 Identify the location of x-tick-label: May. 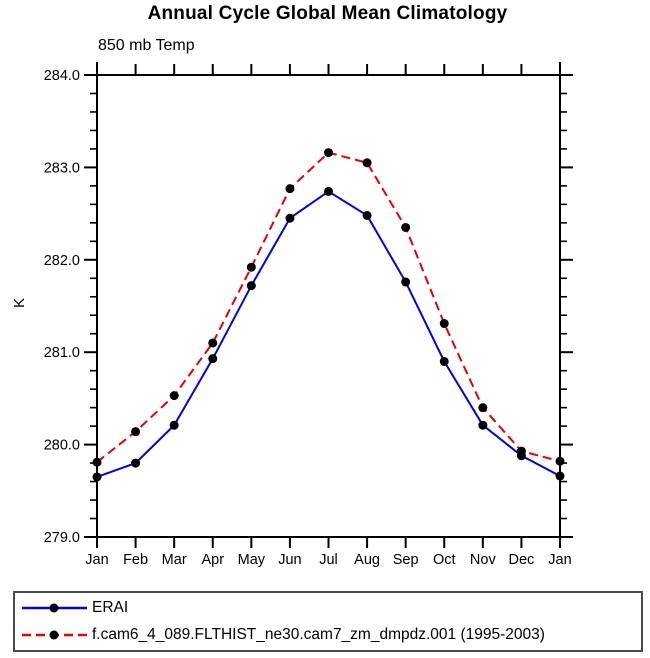
(252, 560).